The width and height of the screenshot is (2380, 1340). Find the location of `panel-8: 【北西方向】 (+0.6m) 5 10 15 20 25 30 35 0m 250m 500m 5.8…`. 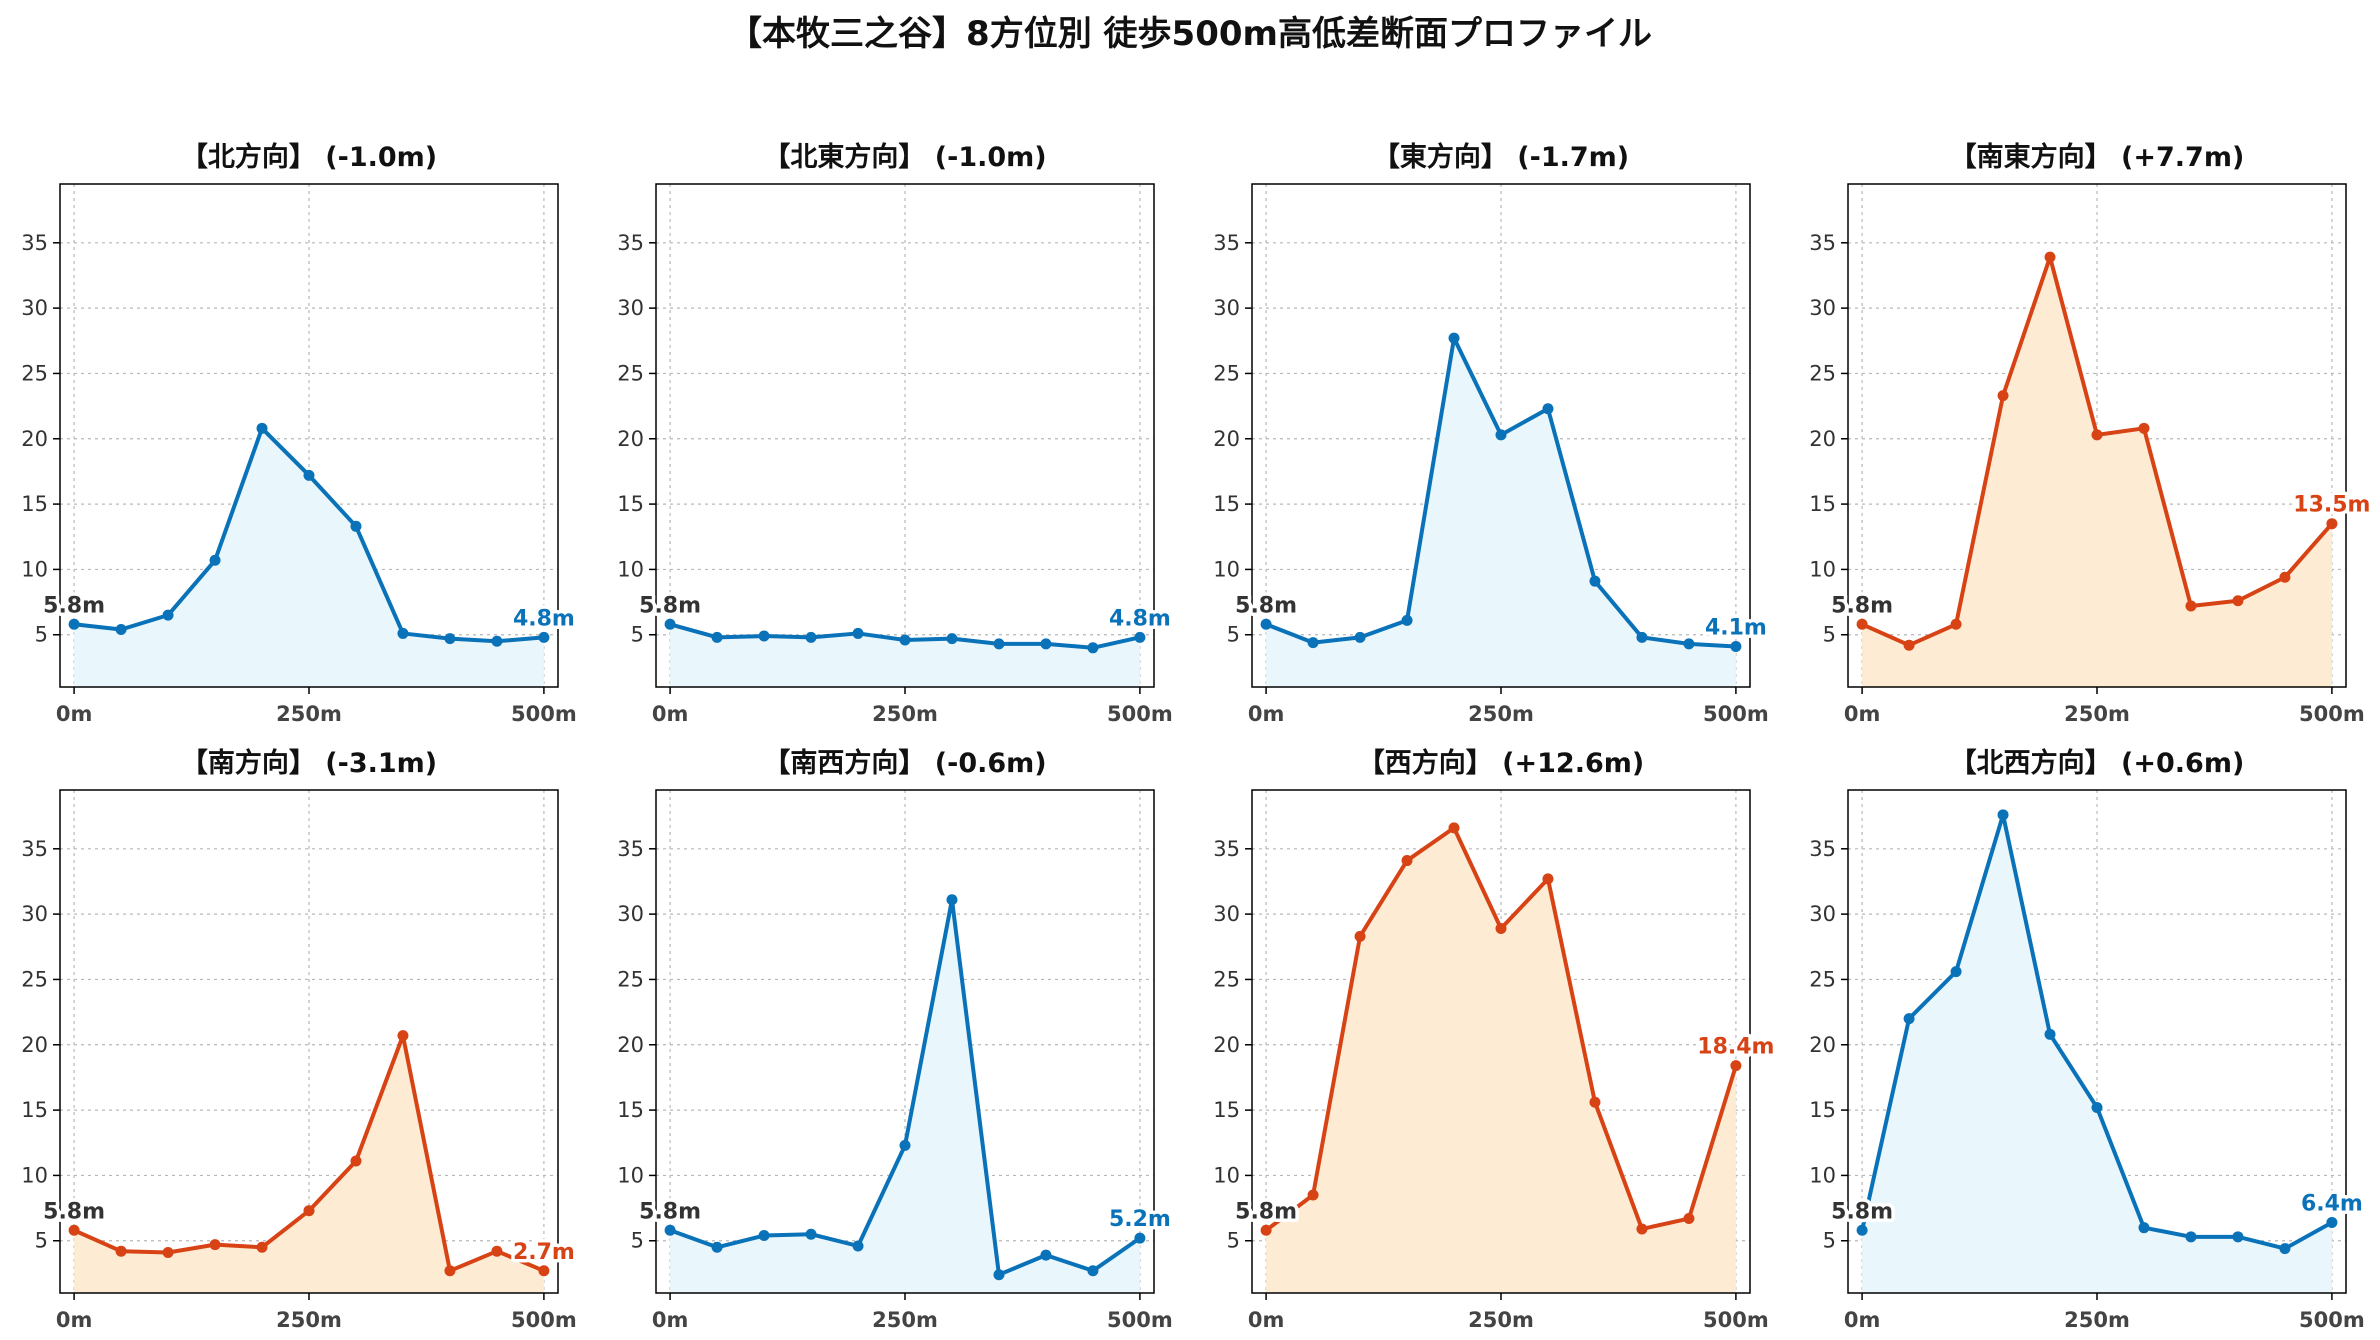

panel-8: 【北西方向】 (+0.6m) 5 10 15 20 25 30 35 0m 250m 500m 5.8… is located at coordinates (2087, 1039).